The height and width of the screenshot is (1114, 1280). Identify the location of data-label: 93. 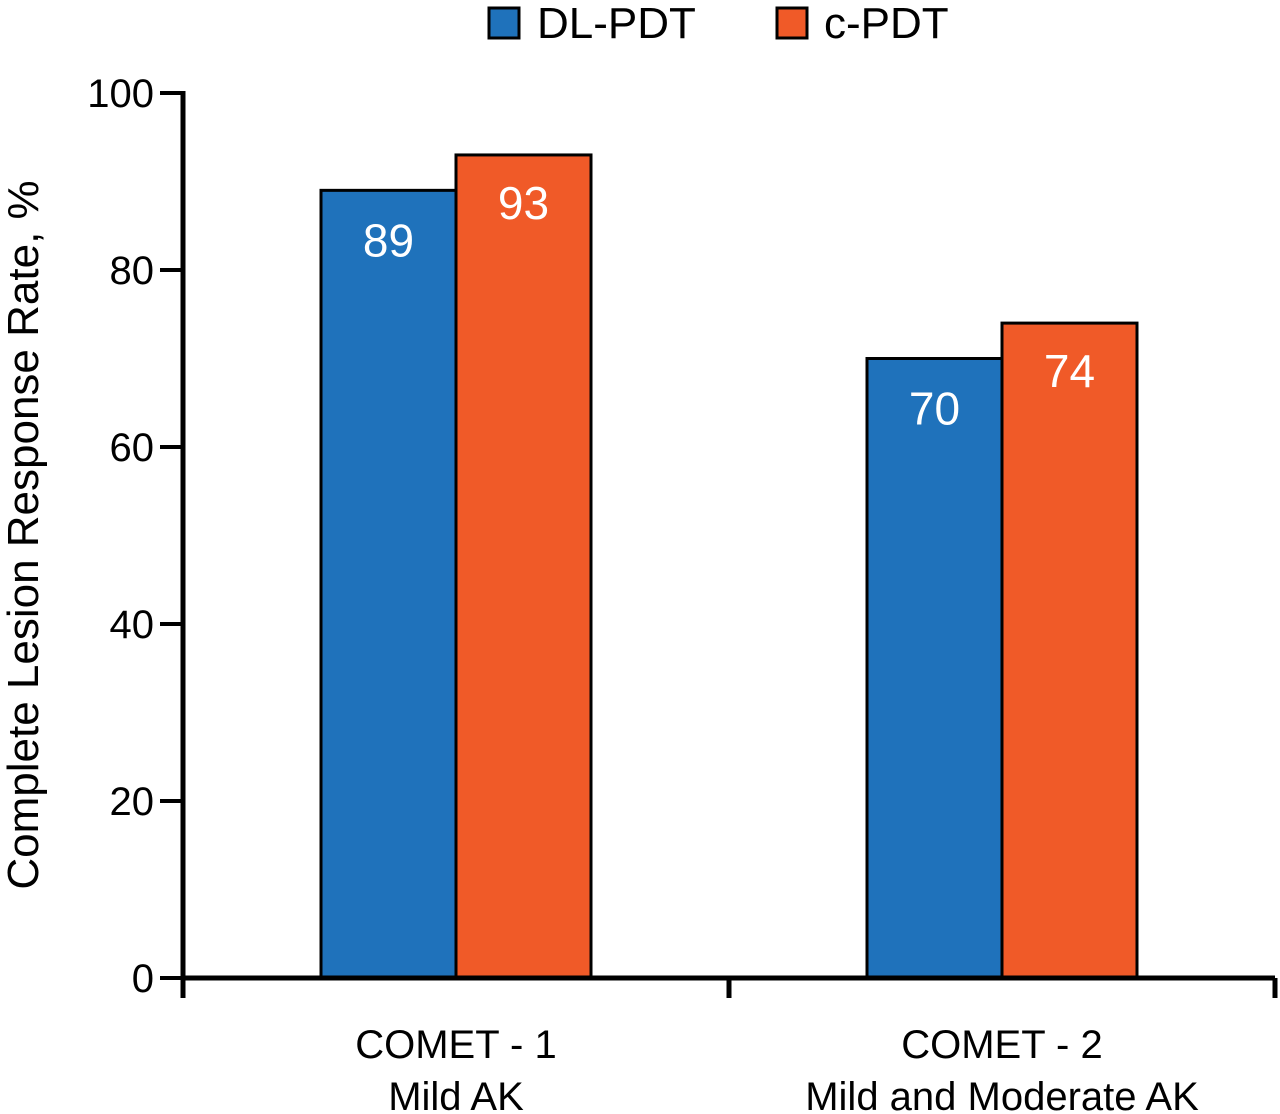
(523, 203).